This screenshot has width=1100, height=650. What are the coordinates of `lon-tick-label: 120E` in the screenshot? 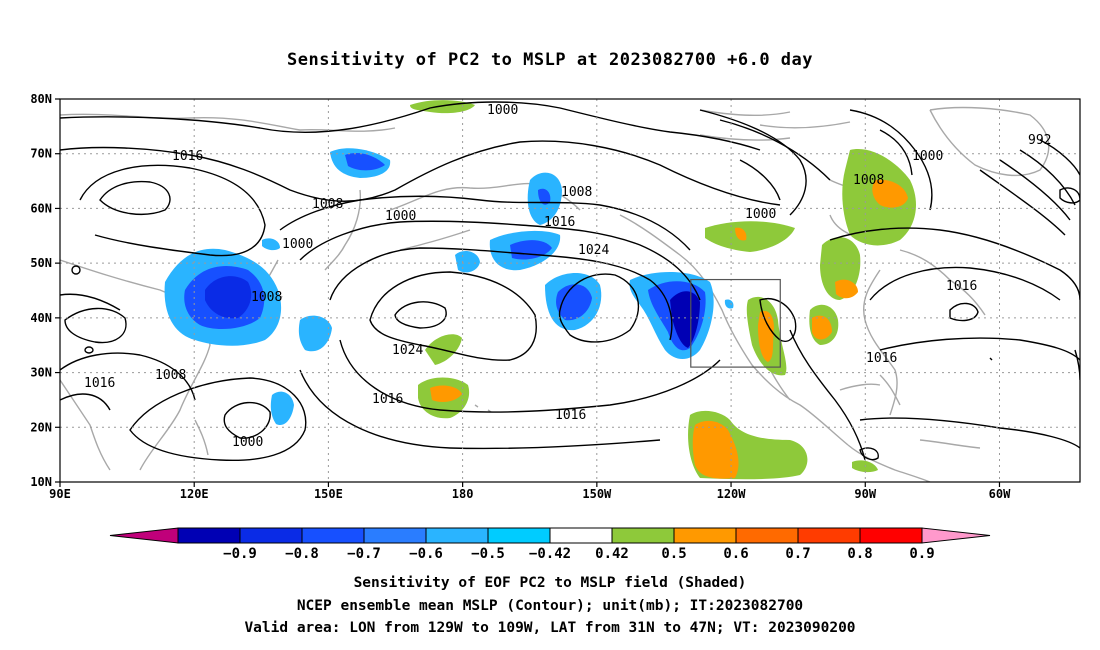 It's located at (194, 494).